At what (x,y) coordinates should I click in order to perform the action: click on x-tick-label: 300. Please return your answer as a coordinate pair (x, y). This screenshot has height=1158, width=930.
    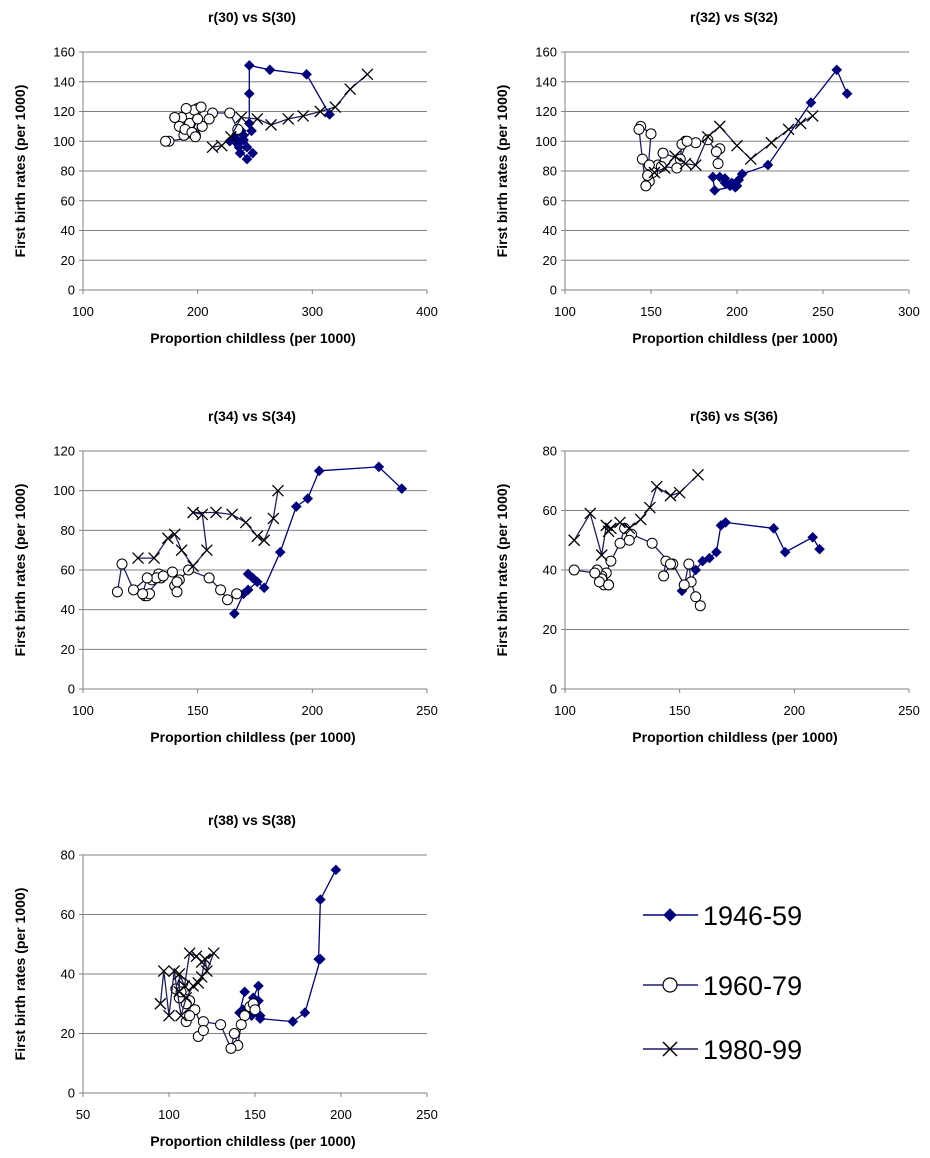
    Looking at the image, I should click on (909, 311).